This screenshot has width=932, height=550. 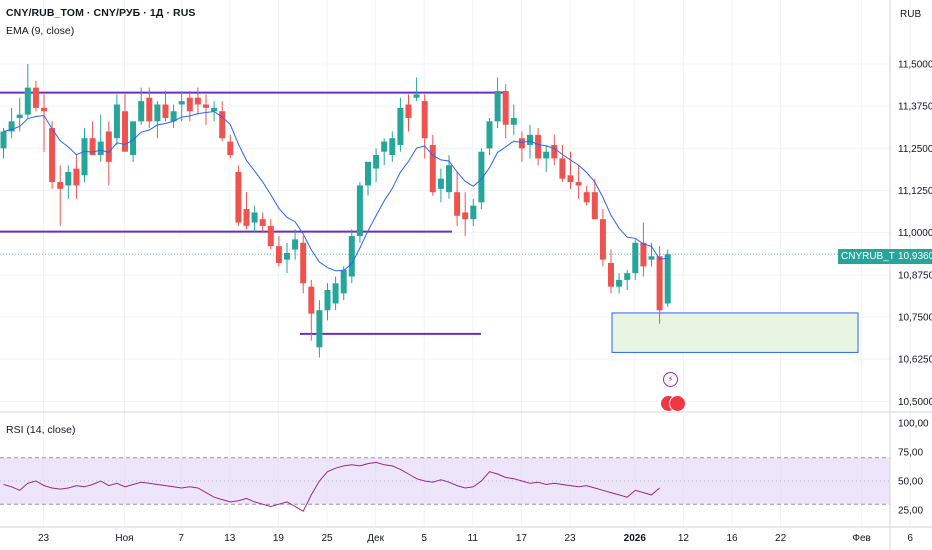 I want to click on time-tick-label: 25, so click(x=327, y=538).